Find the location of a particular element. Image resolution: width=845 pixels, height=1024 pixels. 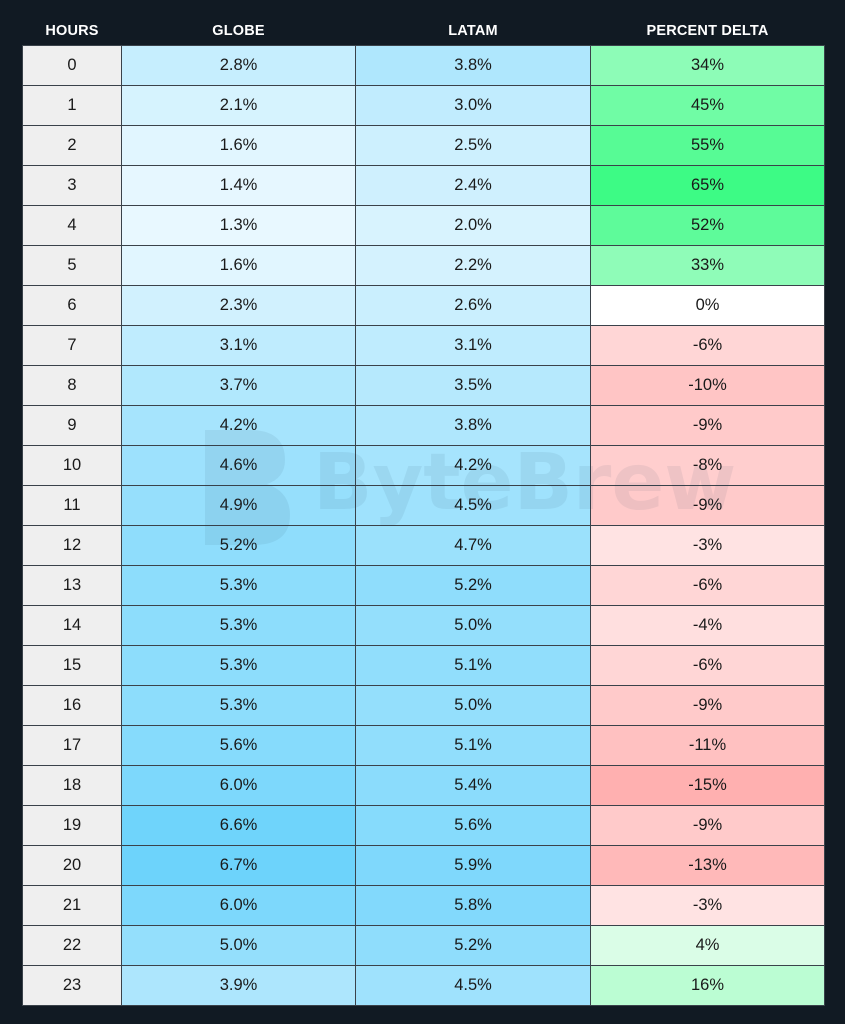

percent-delta-cell: 16% is located at coordinates (707, 985).